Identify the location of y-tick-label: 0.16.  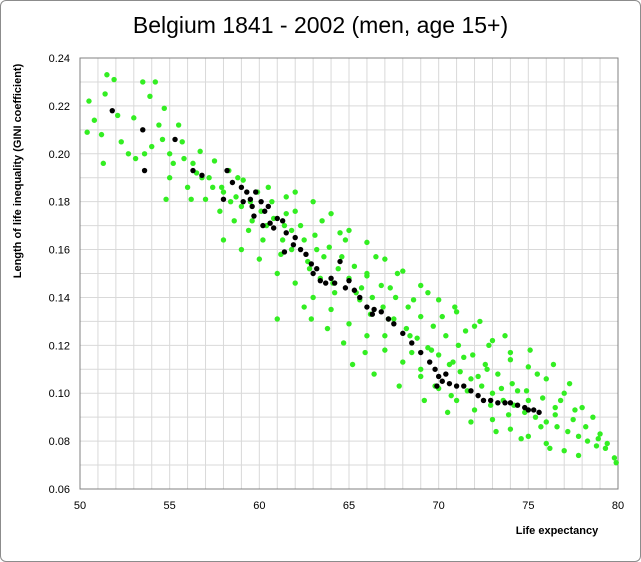
(59, 251).